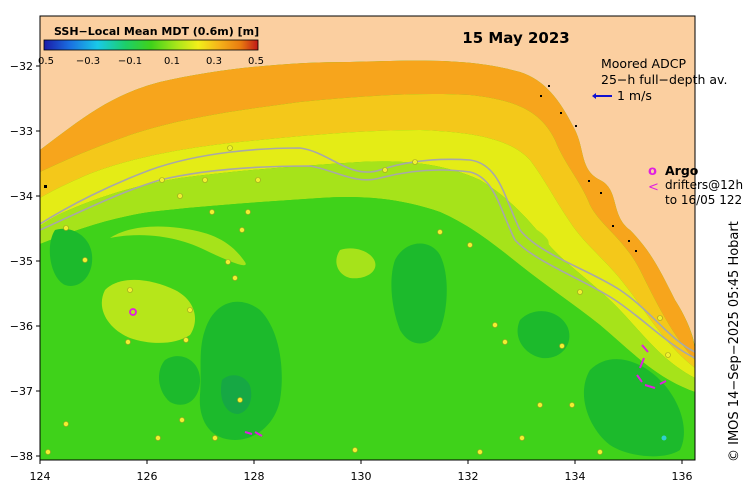 This screenshot has width=750, height=496. Describe the element at coordinates (652, 171) in the screenshot. I see `argo-legend-marker: o` at that location.